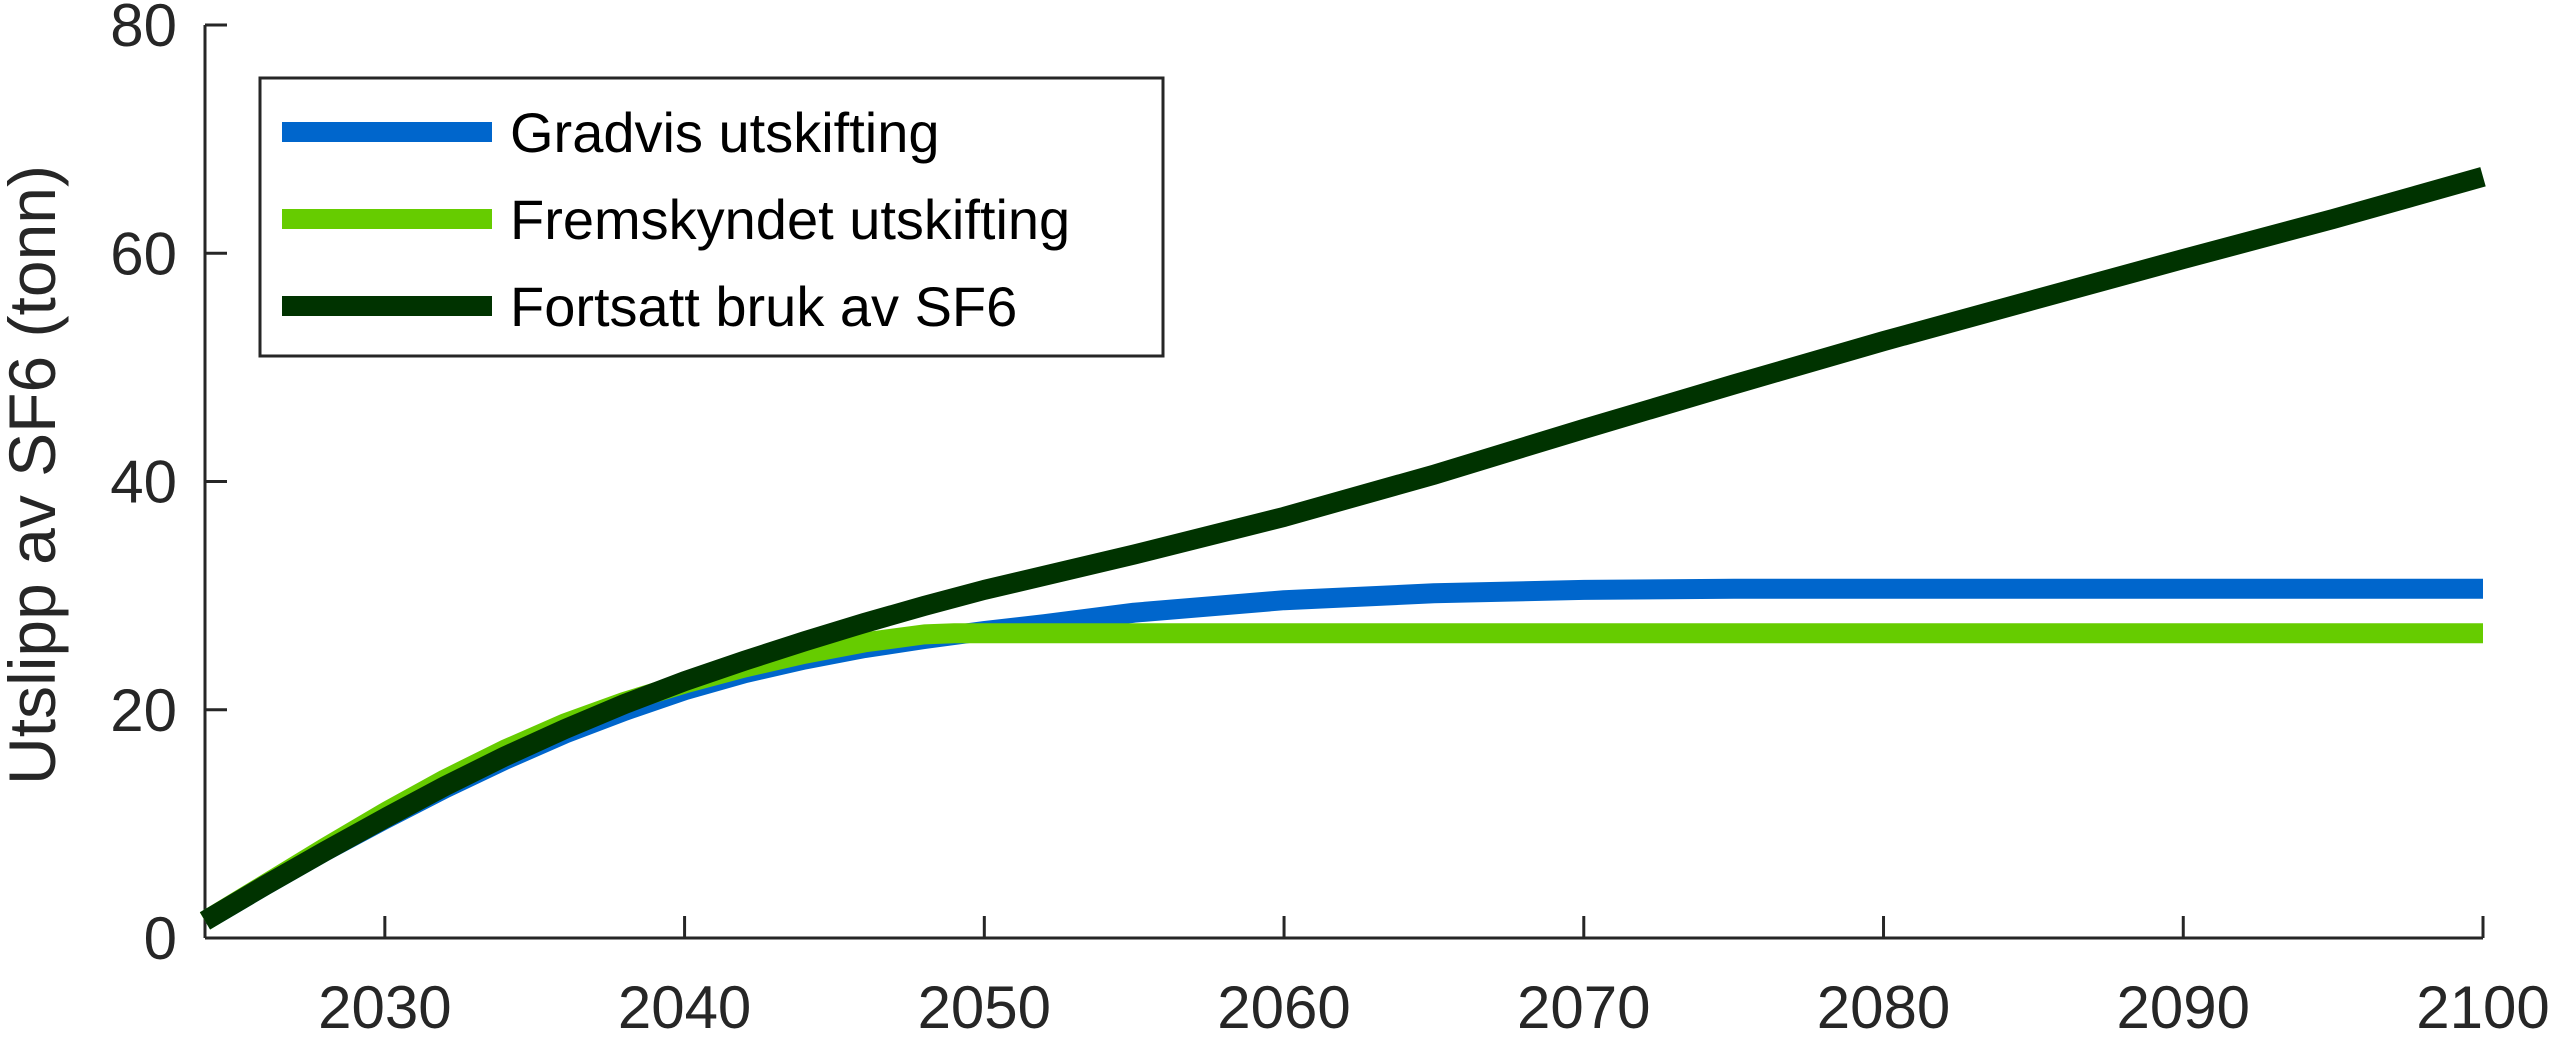 This screenshot has width=2560, height=1037. Describe the element at coordinates (725, 132) in the screenshot. I see `legend-label-1: Gradvis utskifting` at that location.